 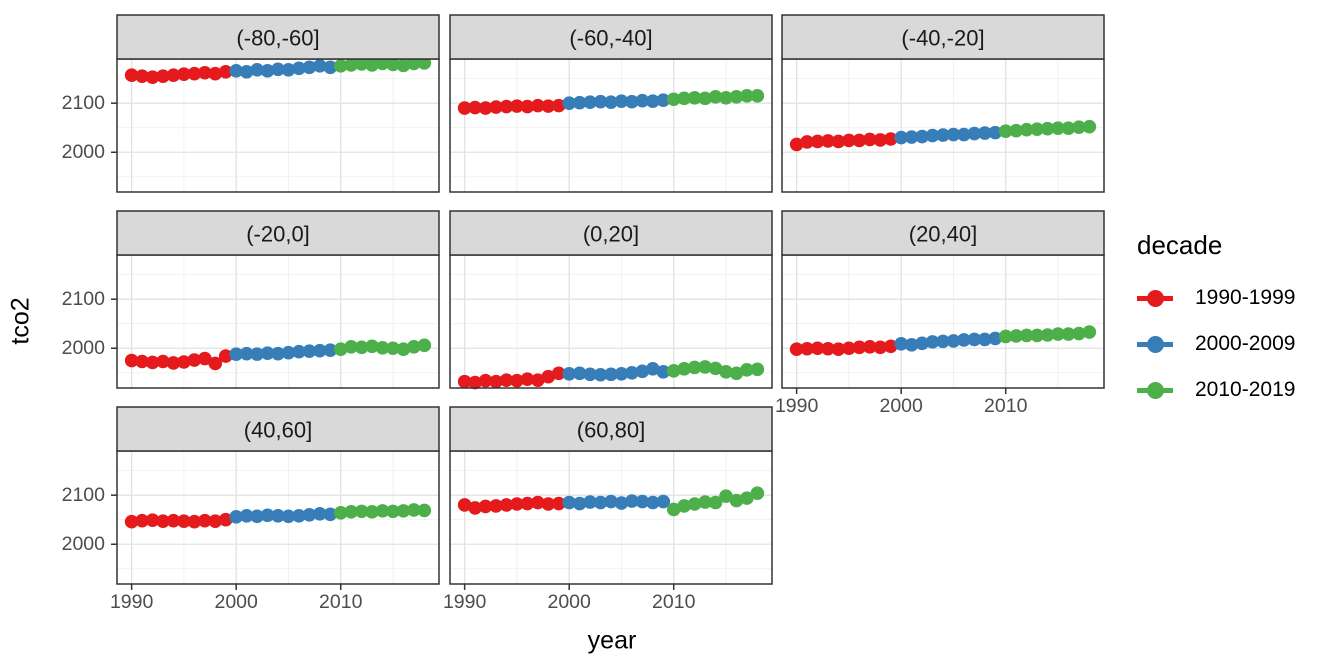 I want to click on facet-panel: (60,80] 1990 2000 2010, so click(x=608, y=509).